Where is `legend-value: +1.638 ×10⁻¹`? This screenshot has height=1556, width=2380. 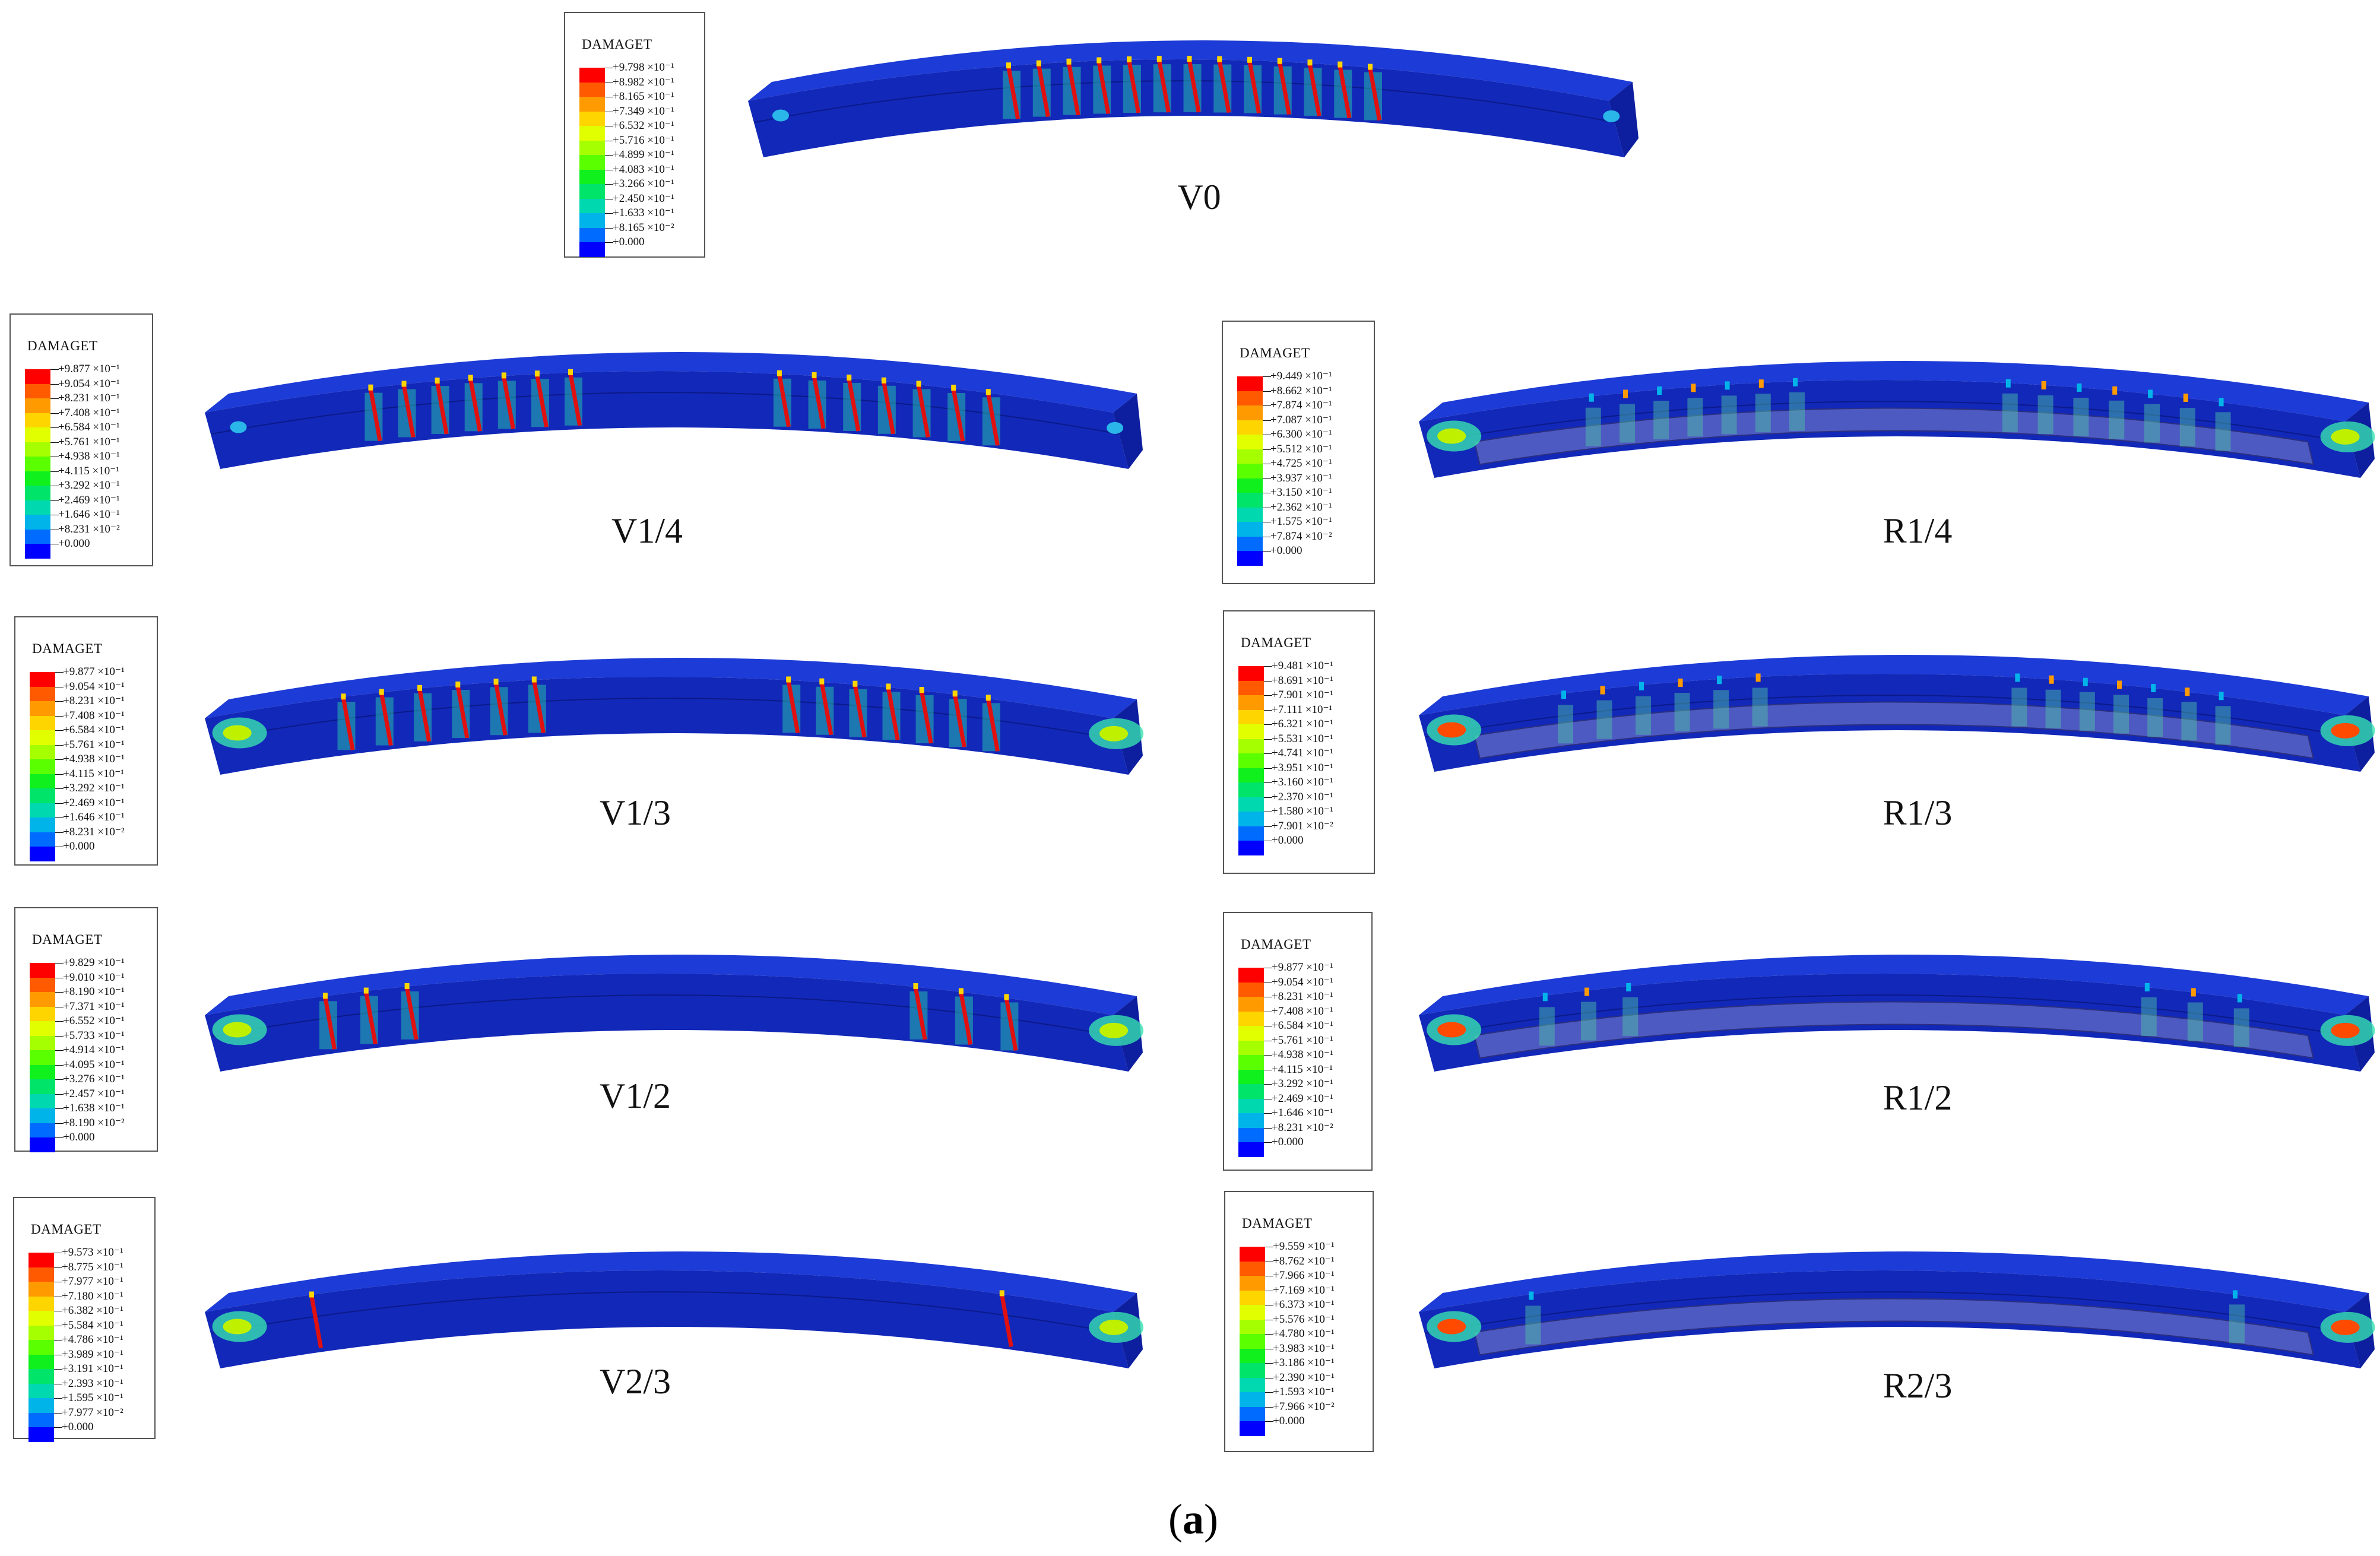 legend-value: +1.638 ×10⁻¹ is located at coordinates (94, 1108).